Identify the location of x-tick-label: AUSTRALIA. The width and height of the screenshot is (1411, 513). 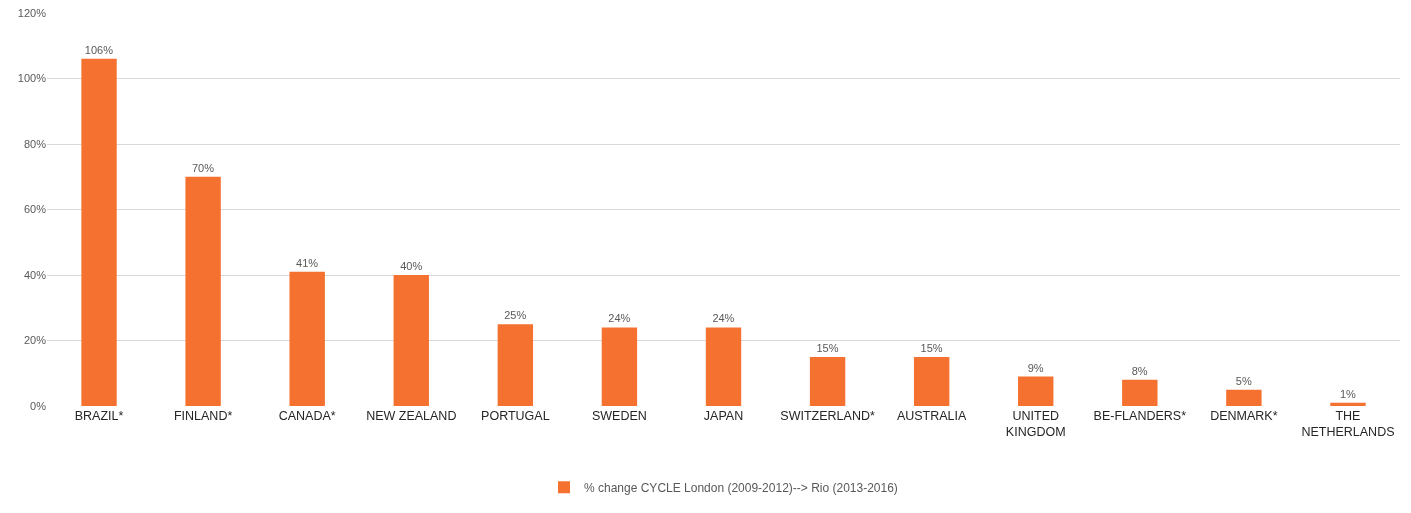
(932, 415).